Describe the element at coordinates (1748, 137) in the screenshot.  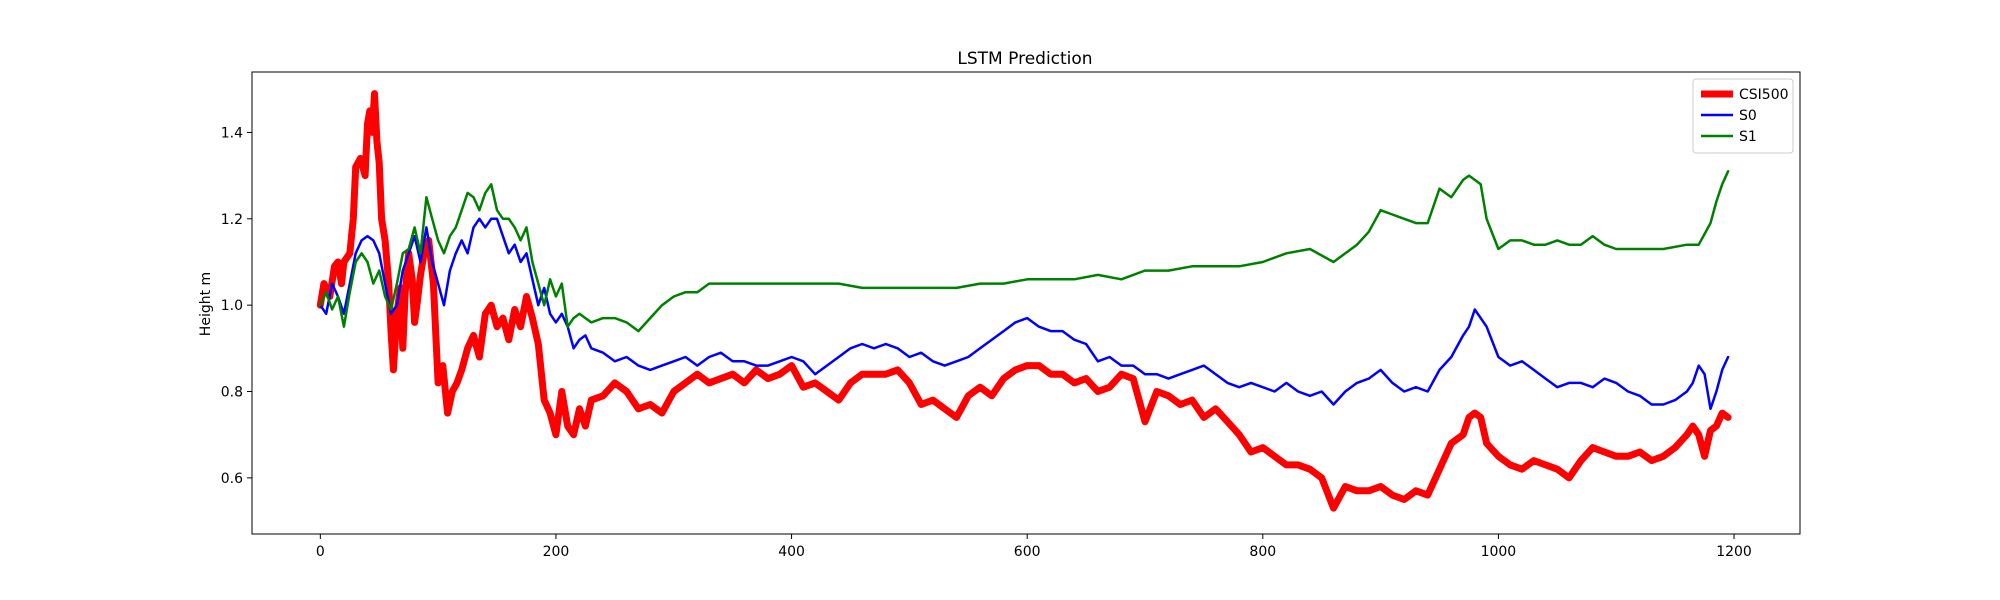
I see `legend-label-s1: S1` at that location.